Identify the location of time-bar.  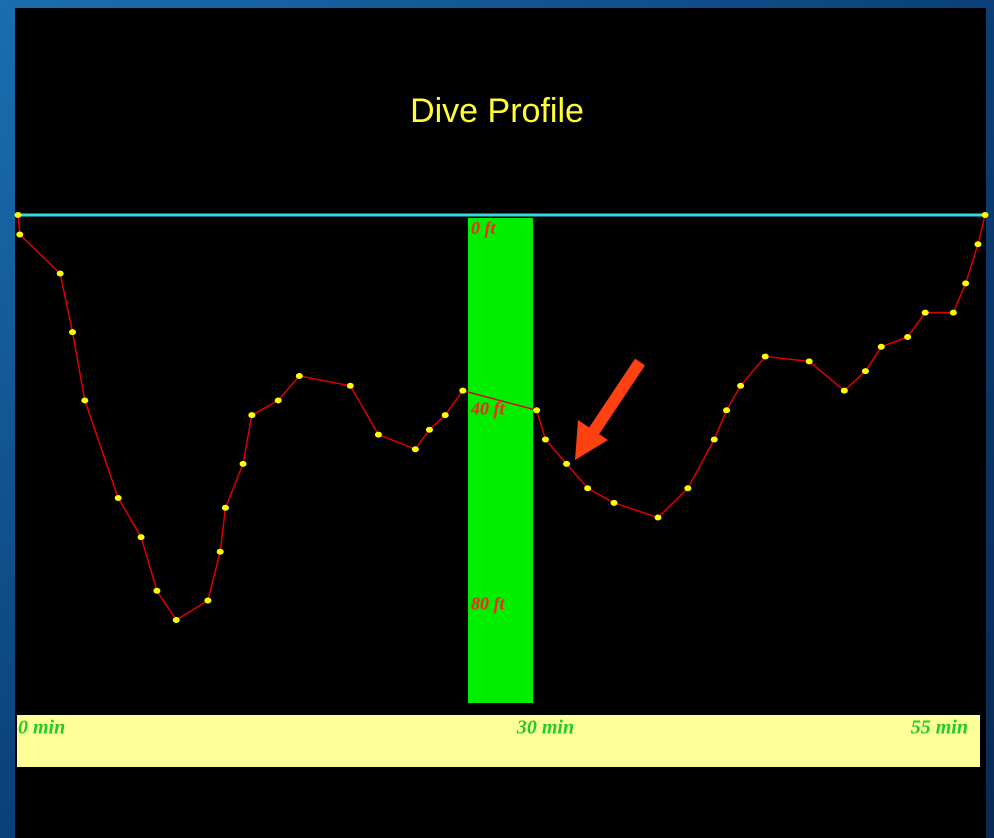
(498, 741).